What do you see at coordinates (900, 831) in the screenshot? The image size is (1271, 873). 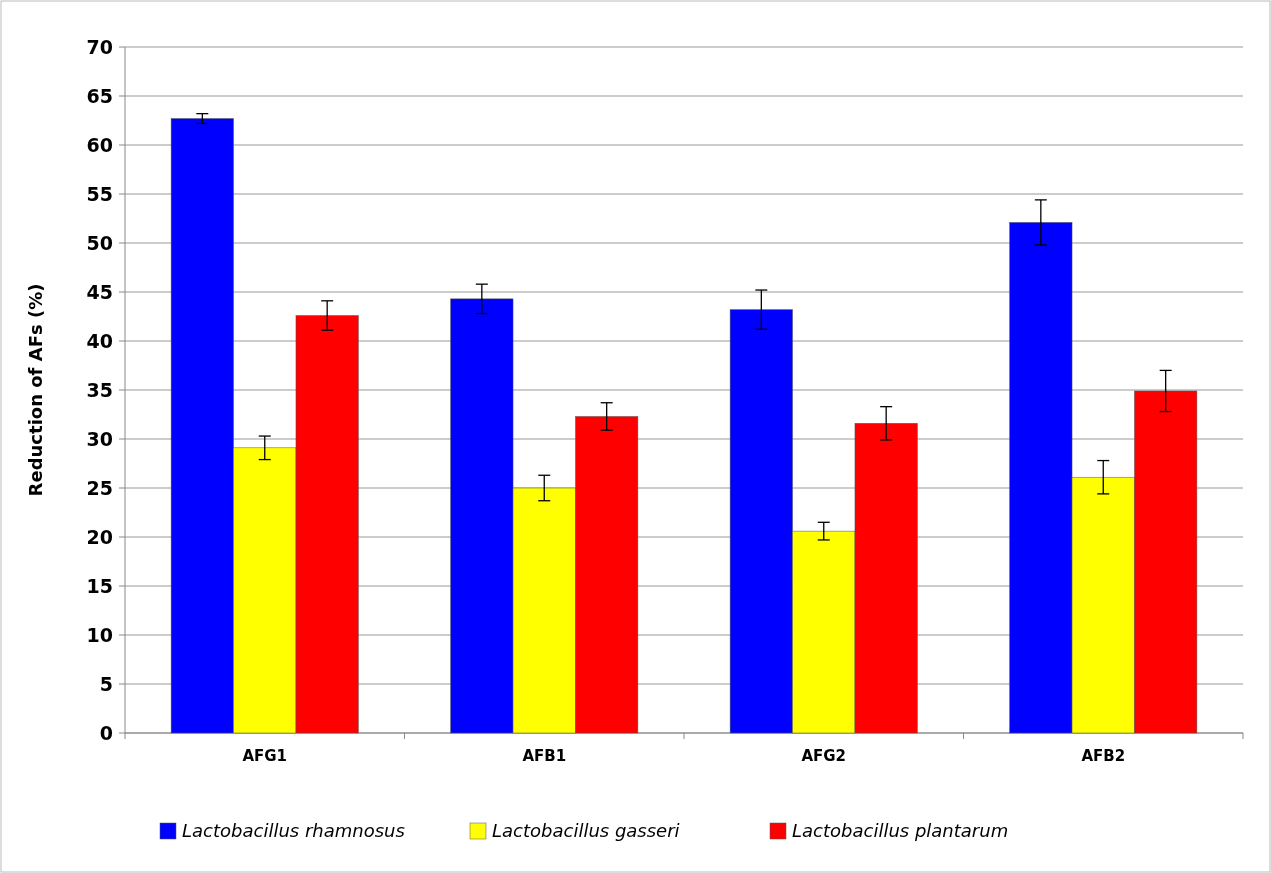 I see `legend-label: Lactobacillus plantarum` at bounding box center [900, 831].